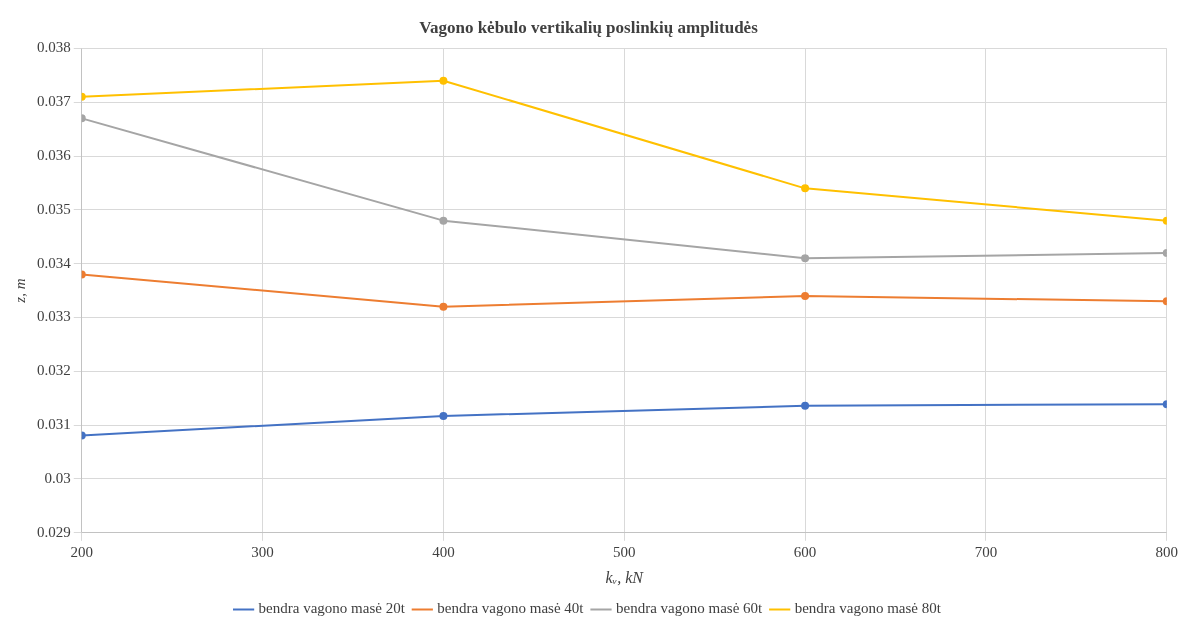 The height and width of the screenshot is (635, 1189). What do you see at coordinates (332, 608) in the screenshot?
I see `legend-label: bendra vagono masė 20t` at bounding box center [332, 608].